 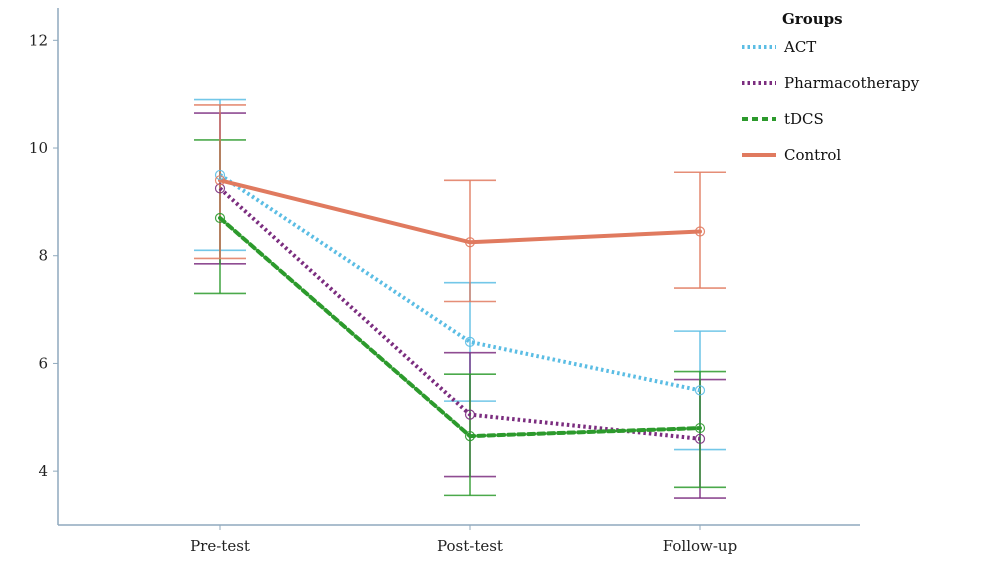 What do you see at coordinates (852, 83) in the screenshot?
I see `legend-label-pharmacotherapy: Pharmacotherapy` at bounding box center [852, 83].